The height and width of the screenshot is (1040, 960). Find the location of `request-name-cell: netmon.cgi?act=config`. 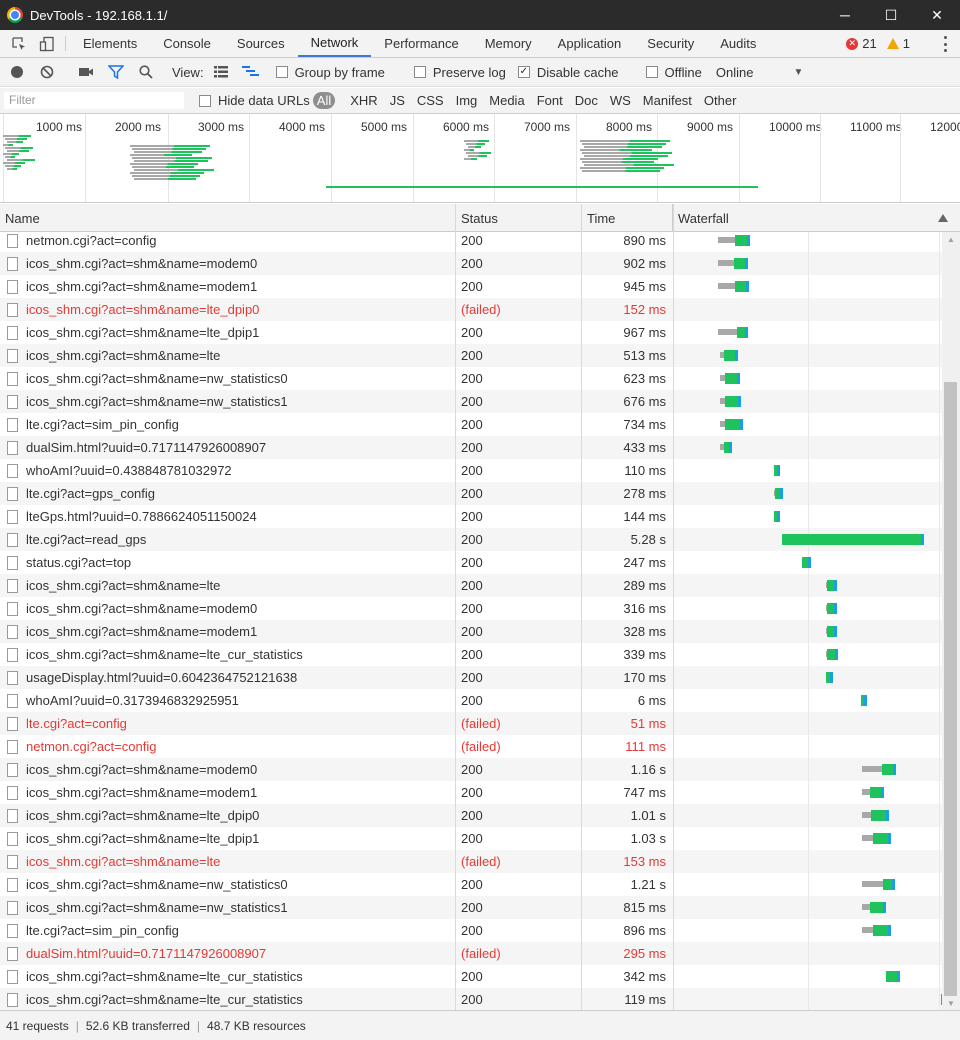

request-name-cell: netmon.cgi?act=config is located at coordinates (231, 242).